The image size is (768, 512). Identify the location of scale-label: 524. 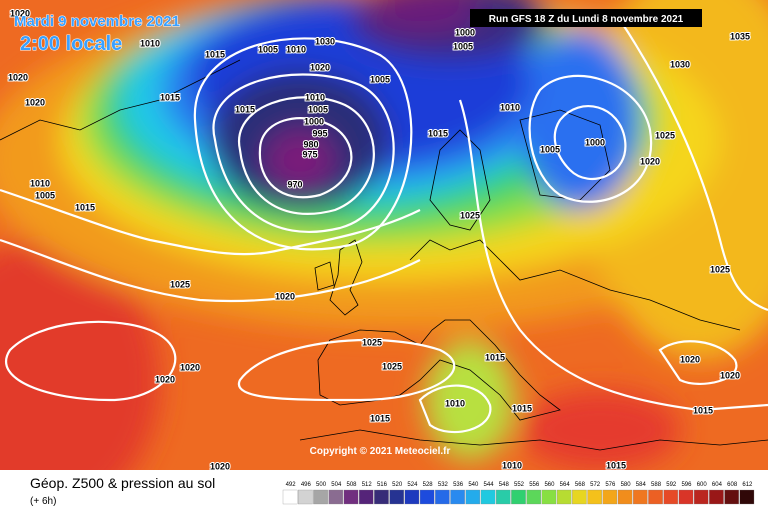
(412, 485).